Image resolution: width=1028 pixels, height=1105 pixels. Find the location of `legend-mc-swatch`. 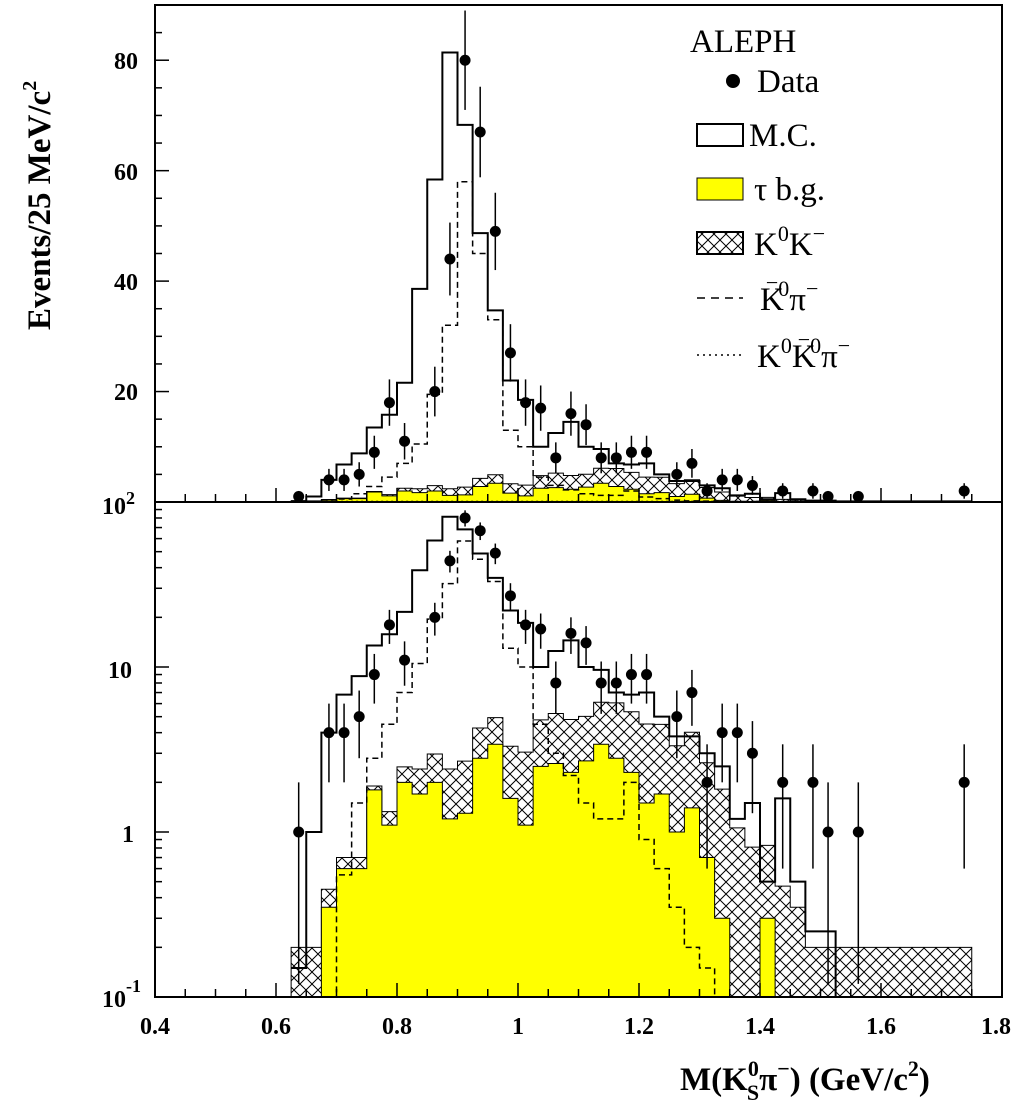

legend-mc-swatch is located at coordinates (720, 135).